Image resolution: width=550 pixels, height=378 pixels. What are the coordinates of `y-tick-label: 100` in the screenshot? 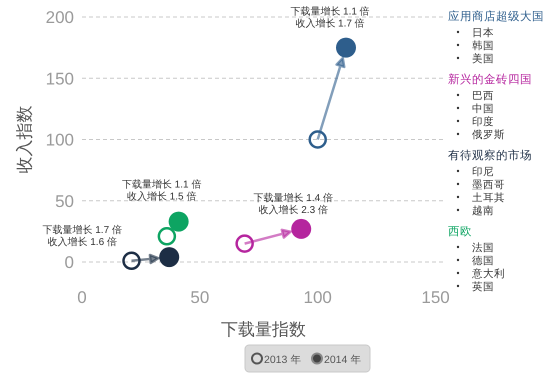 It's located at (60, 140).